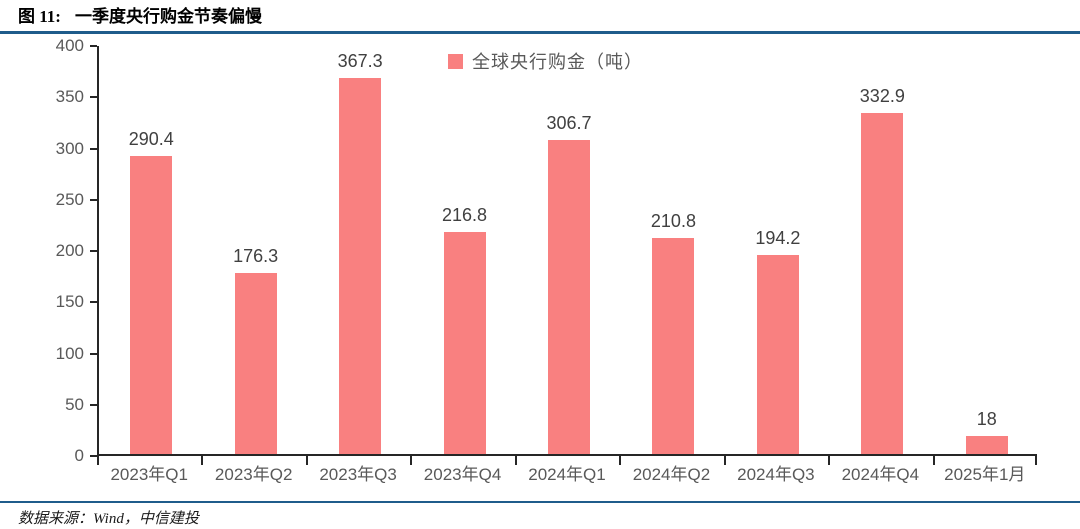 The image size is (1080, 529). Describe the element at coordinates (776, 474) in the screenshot. I see `x-axis-category-label: 2024年Q3` at that location.